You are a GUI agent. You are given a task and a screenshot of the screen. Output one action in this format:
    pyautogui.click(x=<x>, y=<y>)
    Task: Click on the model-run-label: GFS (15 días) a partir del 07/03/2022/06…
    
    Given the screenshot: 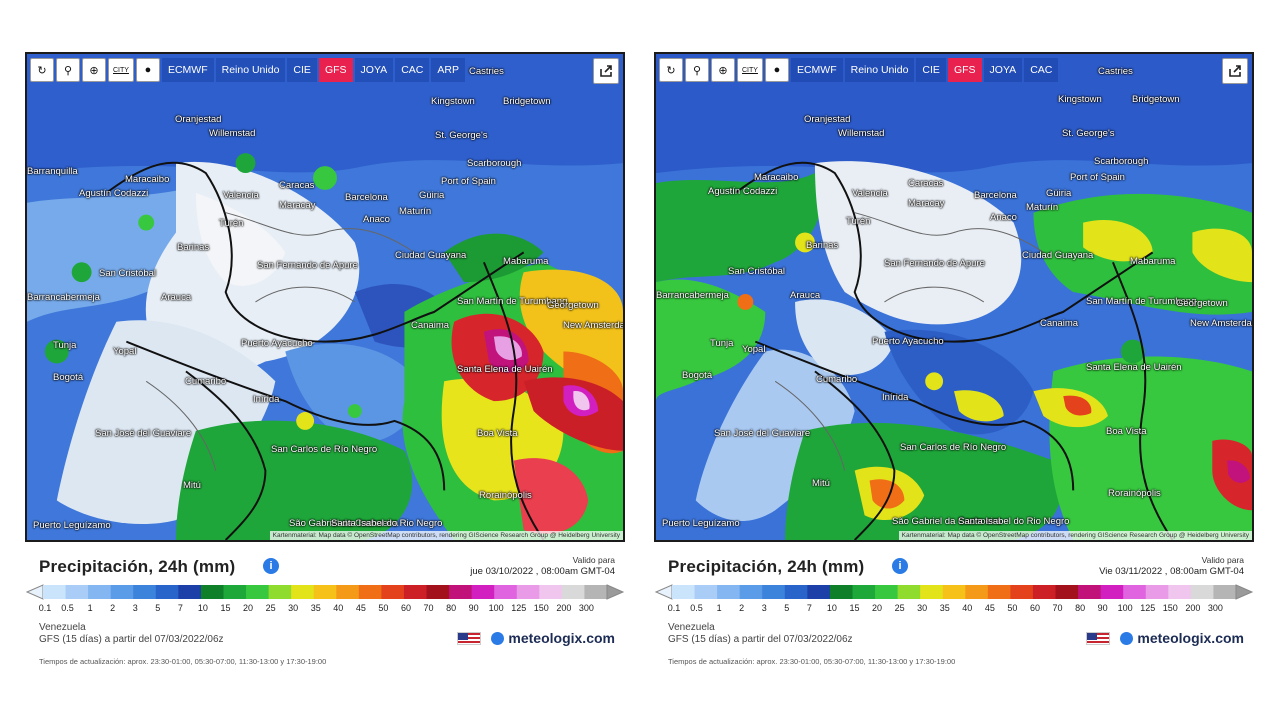 What is the action you would take?
    pyautogui.click(x=131, y=639)
    